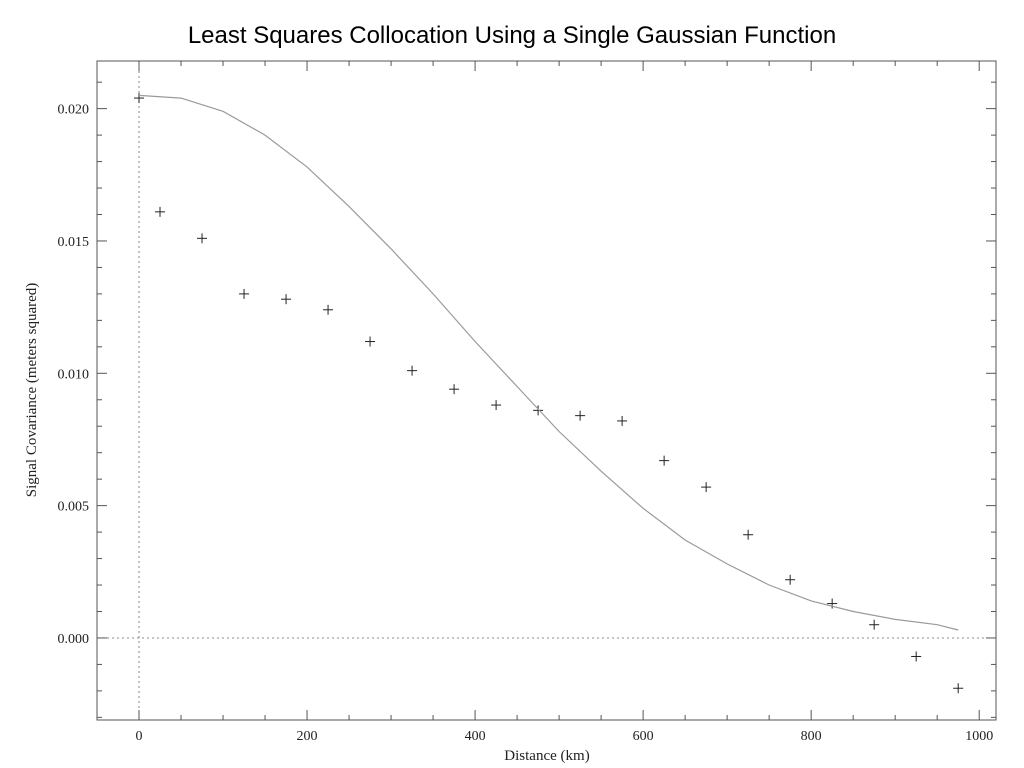 The height and width of the screenshot is (768, 1024). Describe the element at coordinates (74, 242) in the screenshot. I see `y-tick-label: 0.015` at that location.